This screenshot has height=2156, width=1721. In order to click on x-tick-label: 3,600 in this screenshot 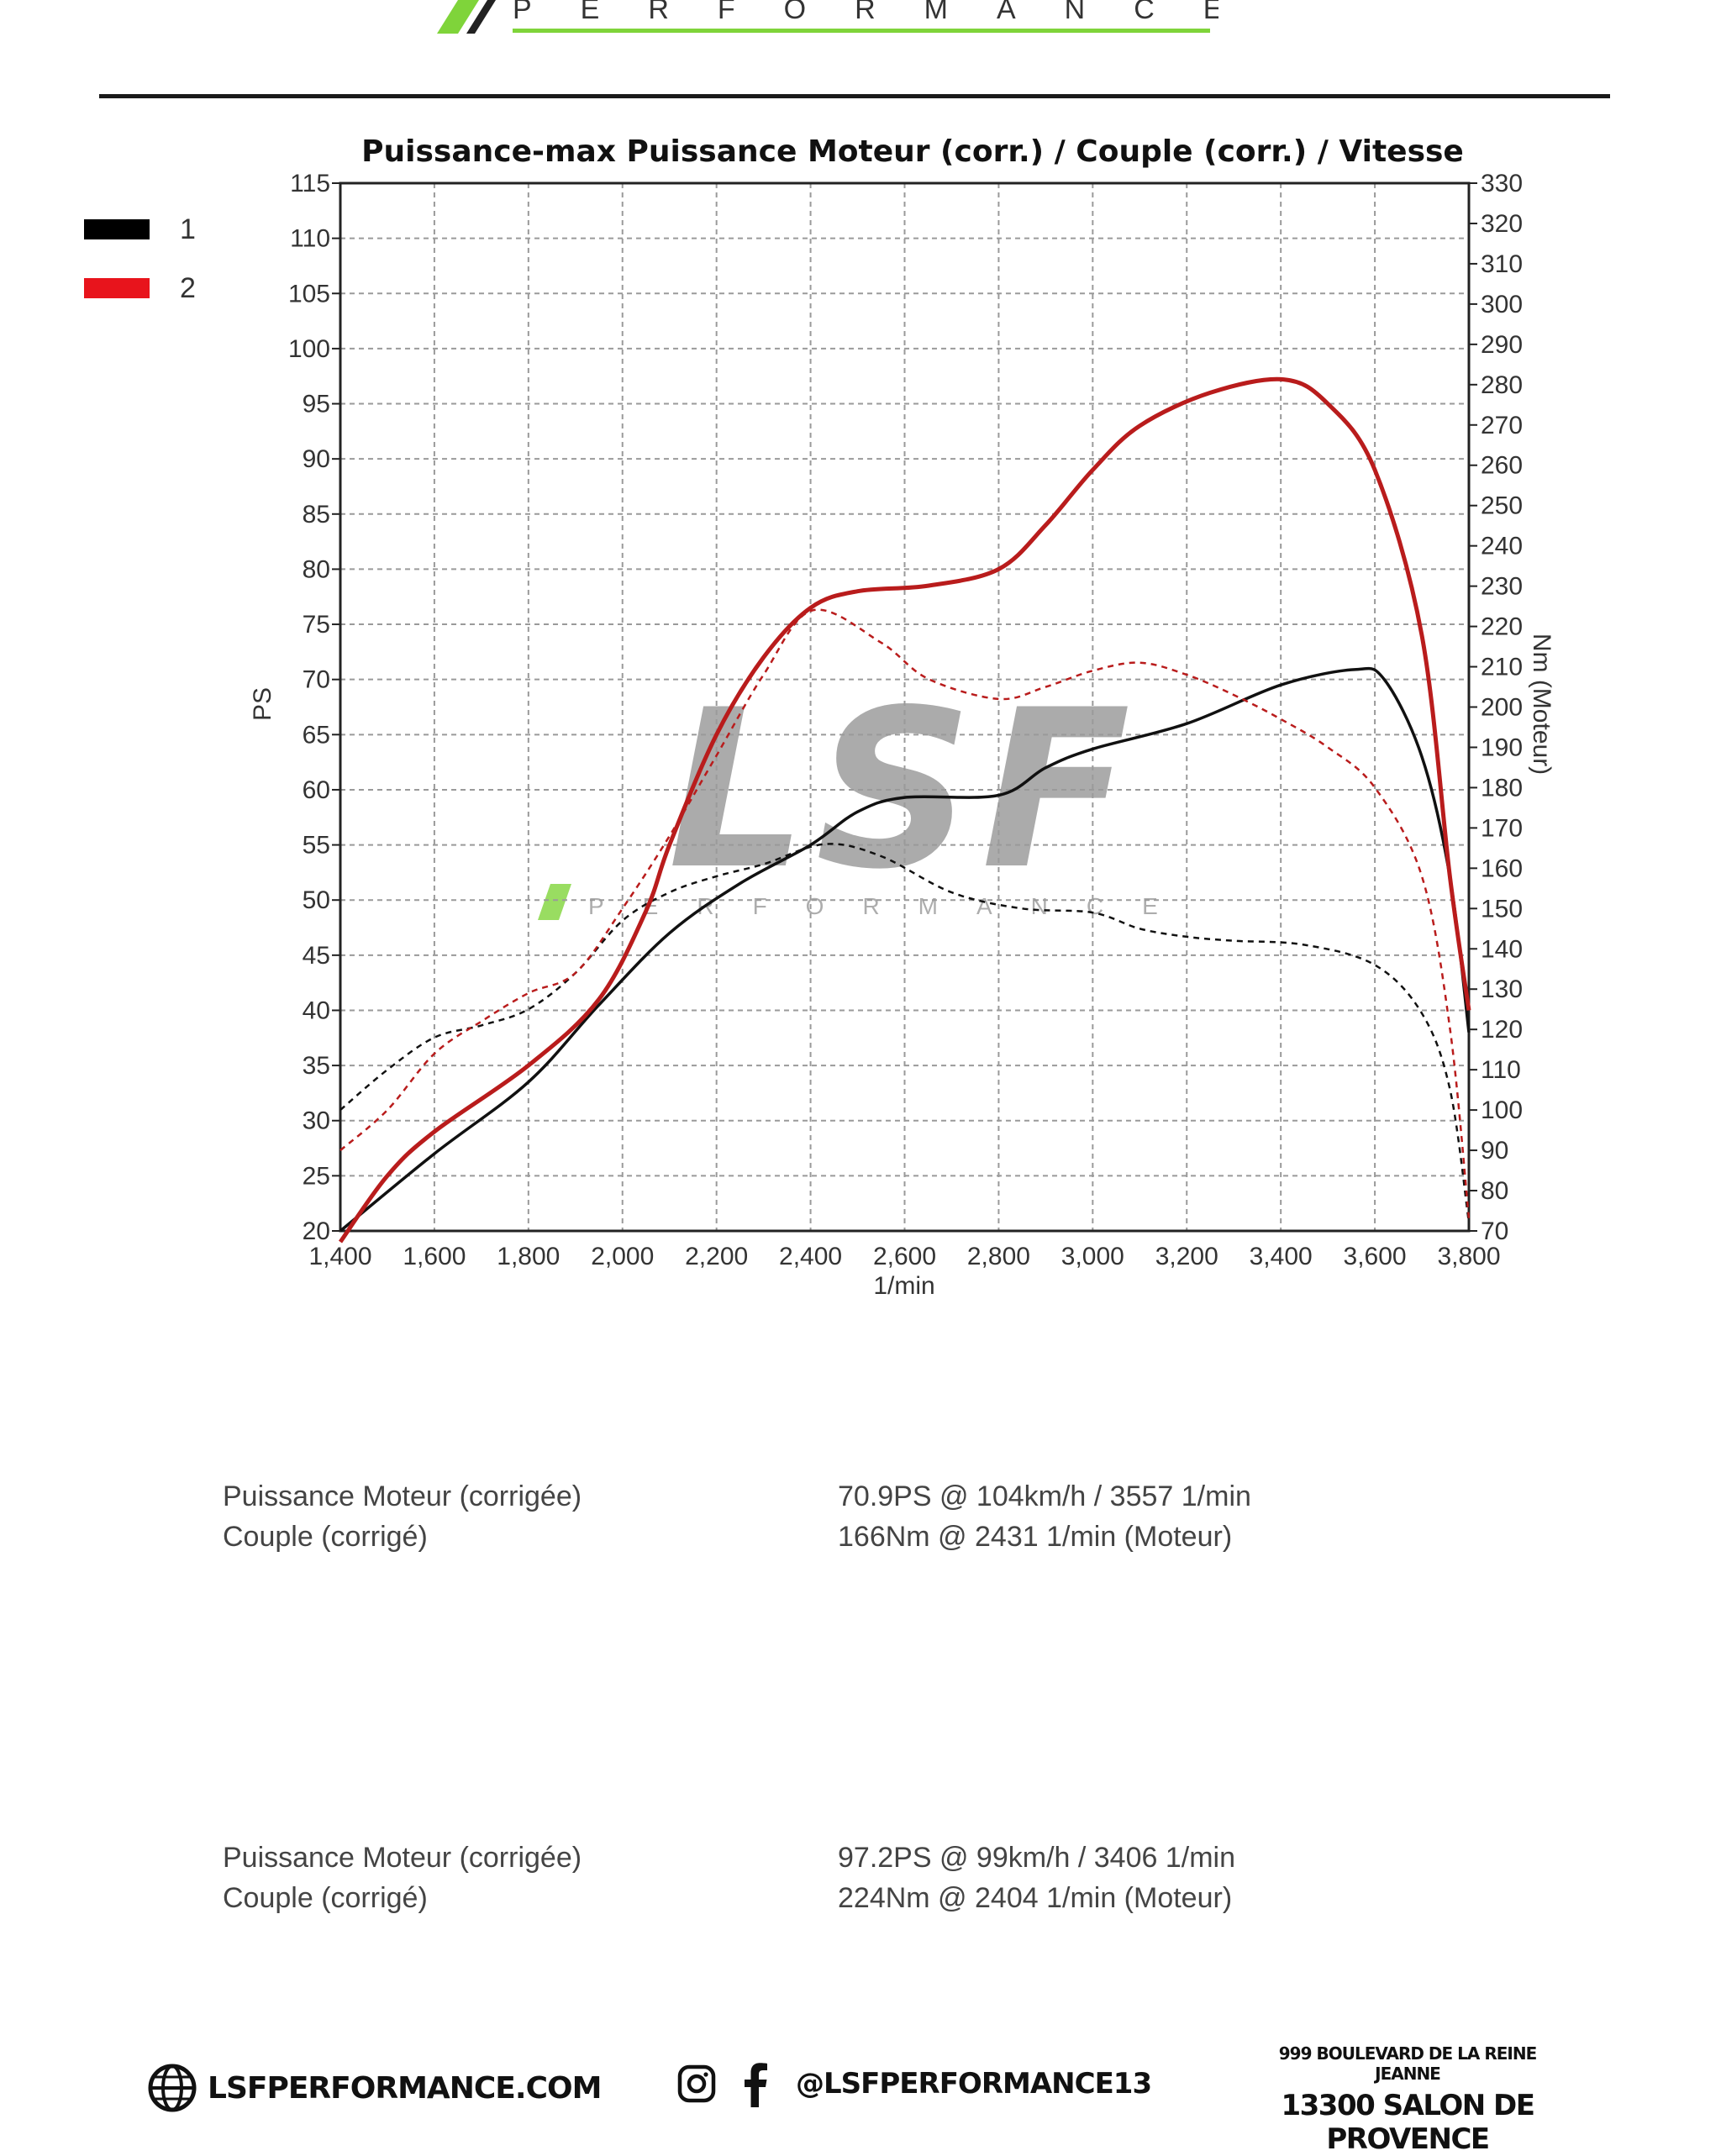, I will do `click(1375, 1256)`.